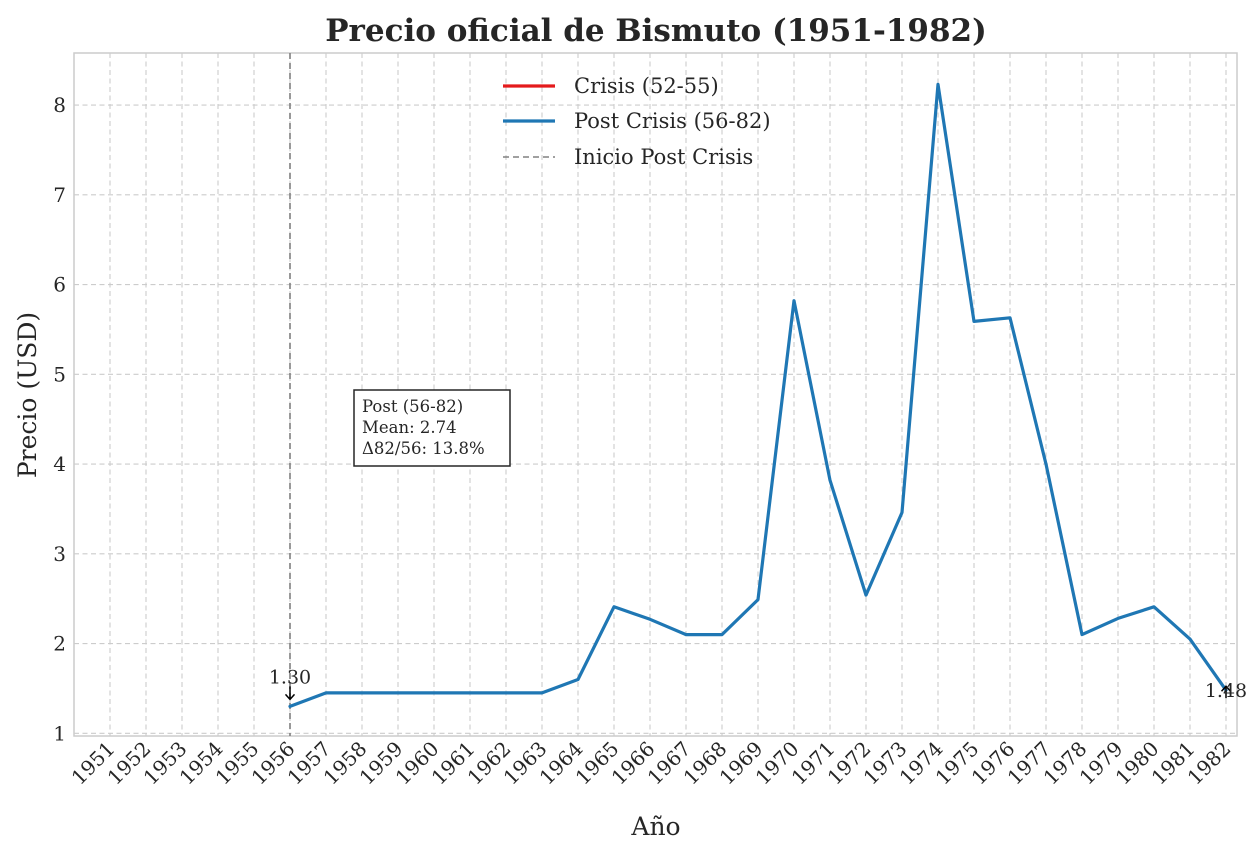 This screenshot has height=857, width=1251. Describe the element at coordinates (59, 195) in the screenshot. I see `y-tick-label: 7` at that location.